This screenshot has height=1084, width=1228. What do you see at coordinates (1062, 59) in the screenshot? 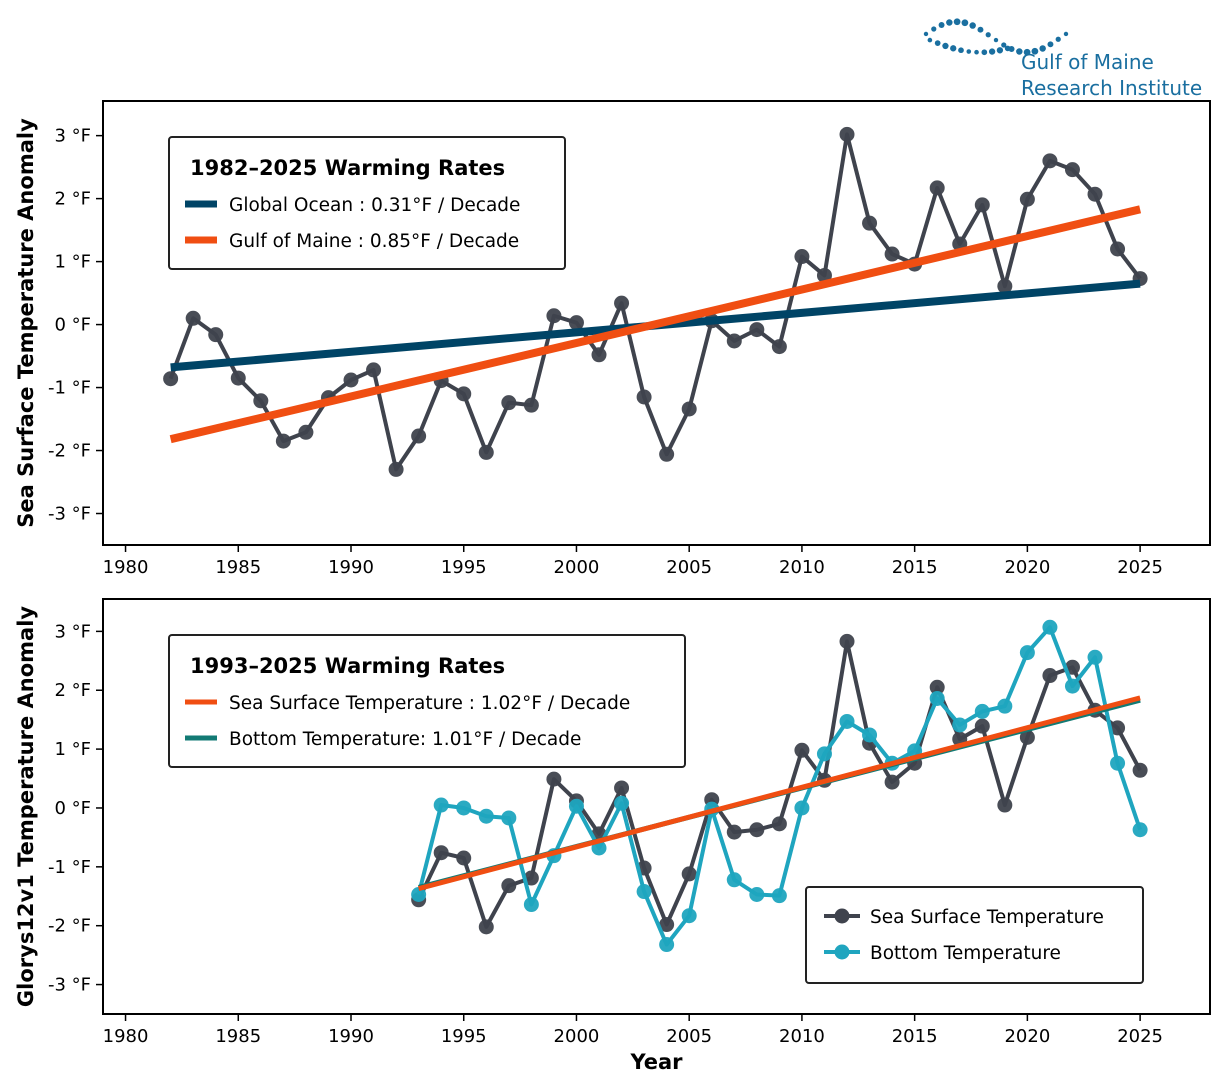
I see `gmri-logo: Gulf of Maine Research Institute` at bounding box center [1062, 59].